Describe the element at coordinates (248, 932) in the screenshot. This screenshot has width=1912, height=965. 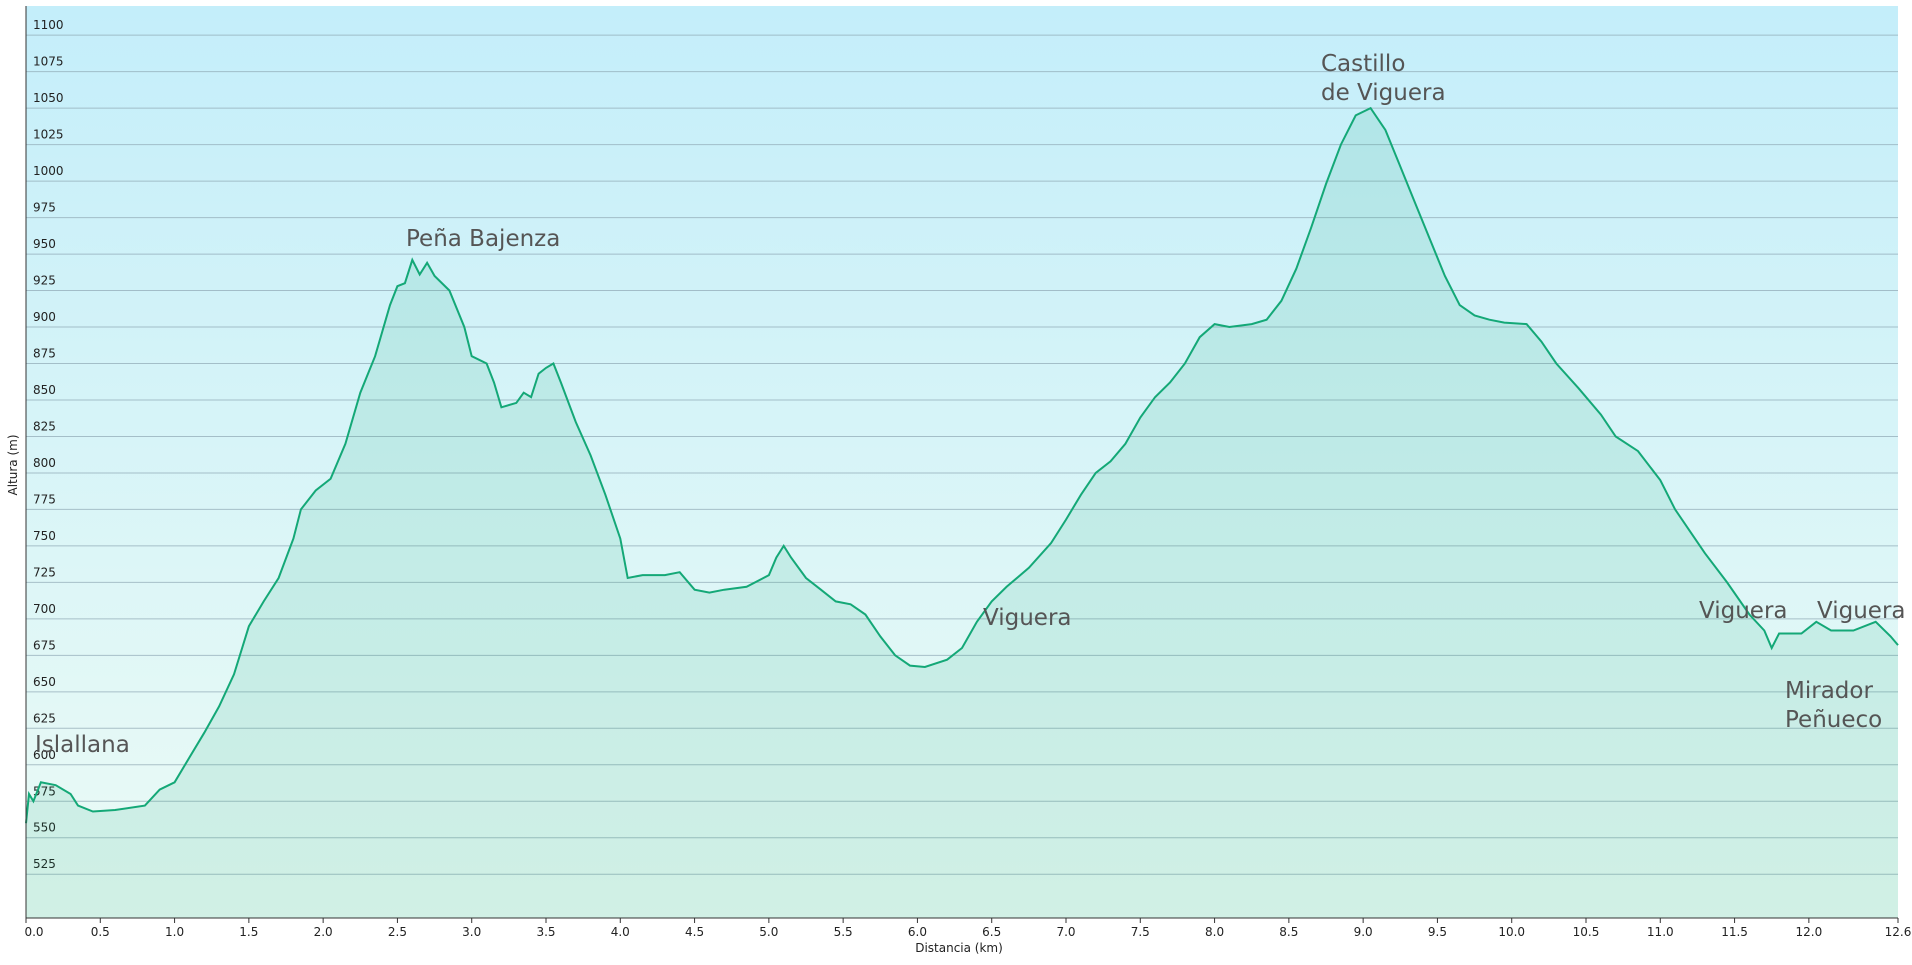
I see `x-tick-label: 1.5` at that location.